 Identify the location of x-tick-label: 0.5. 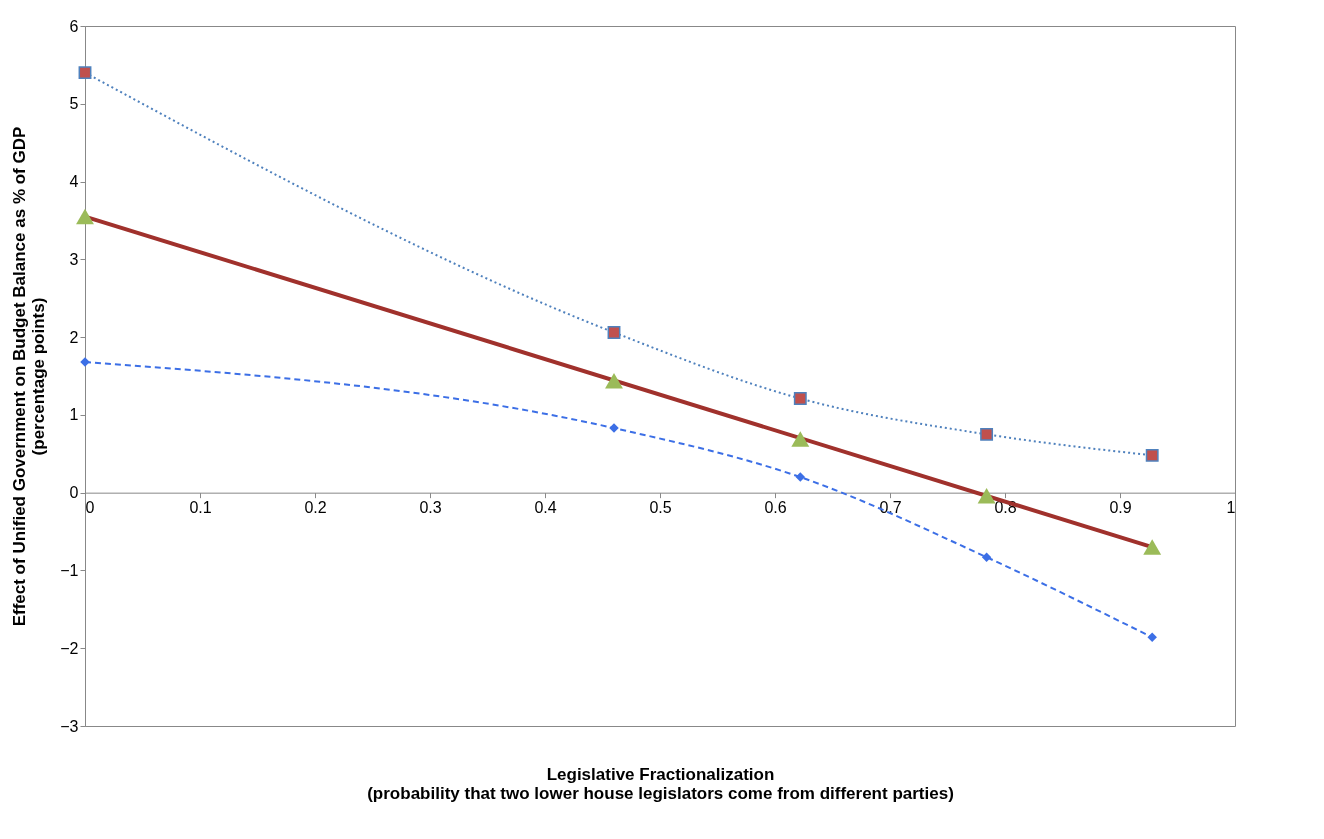
(660, 508).